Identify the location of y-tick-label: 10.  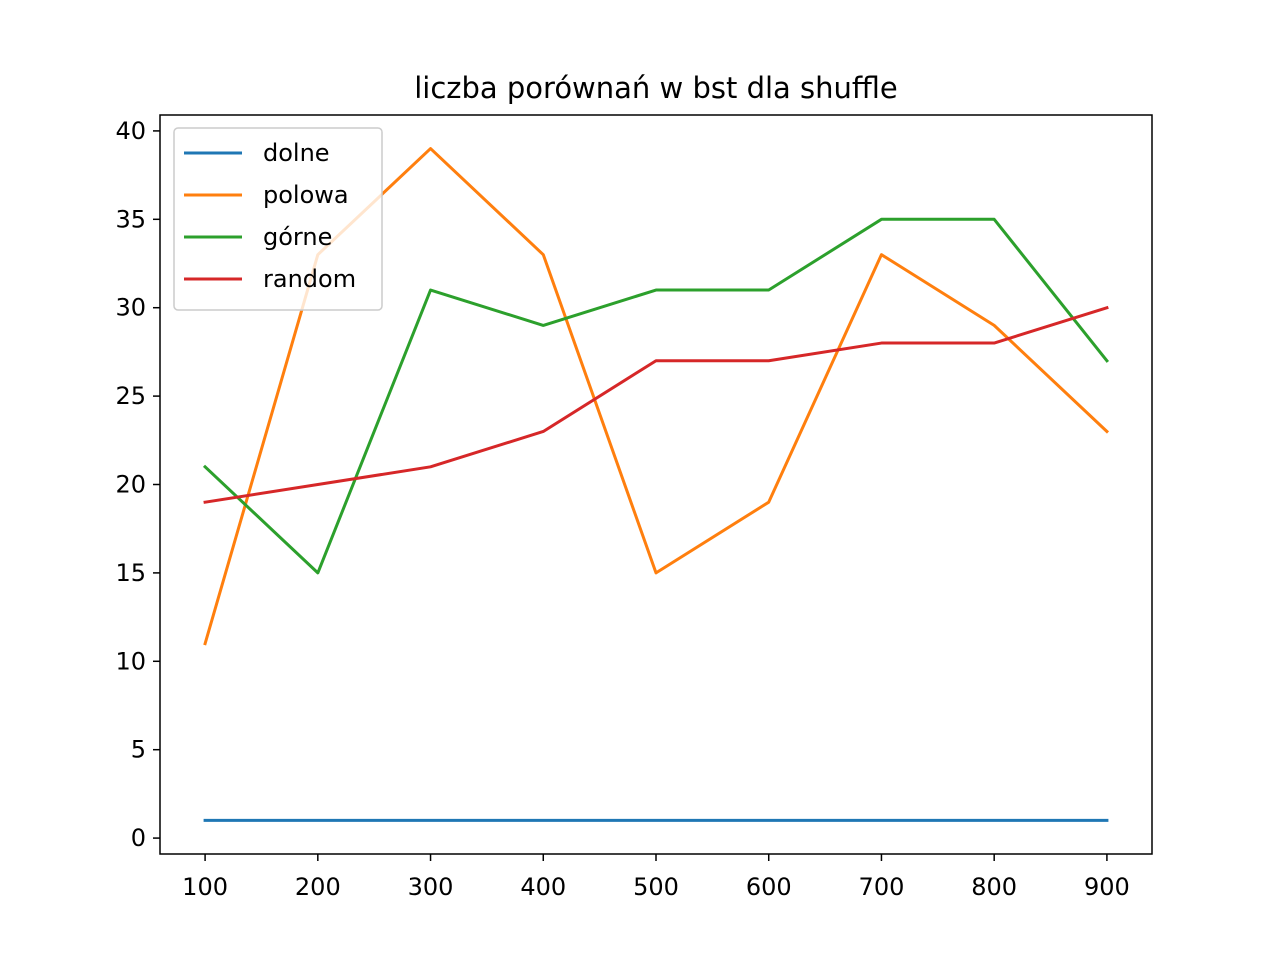
(130, 661).